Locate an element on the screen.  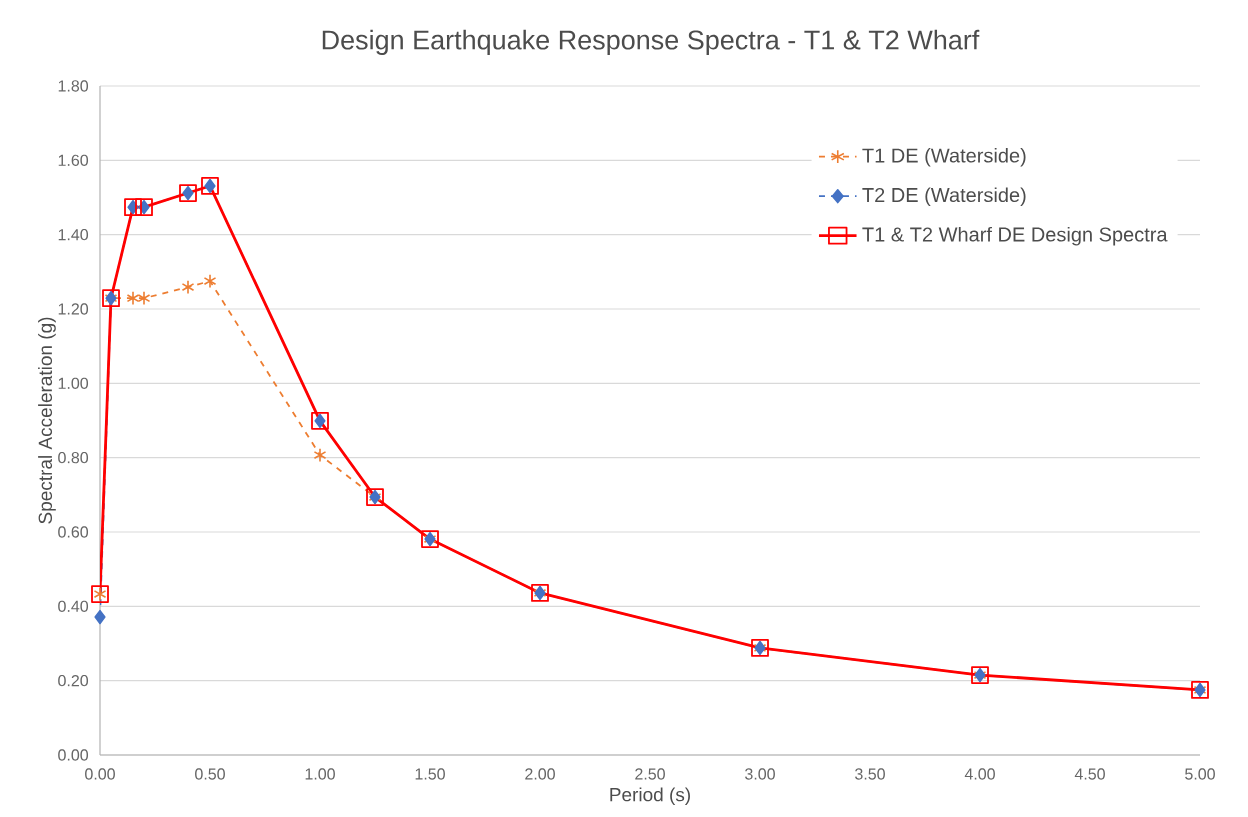
x-tick-label: 1.50 is located at coordinates (430, 774).